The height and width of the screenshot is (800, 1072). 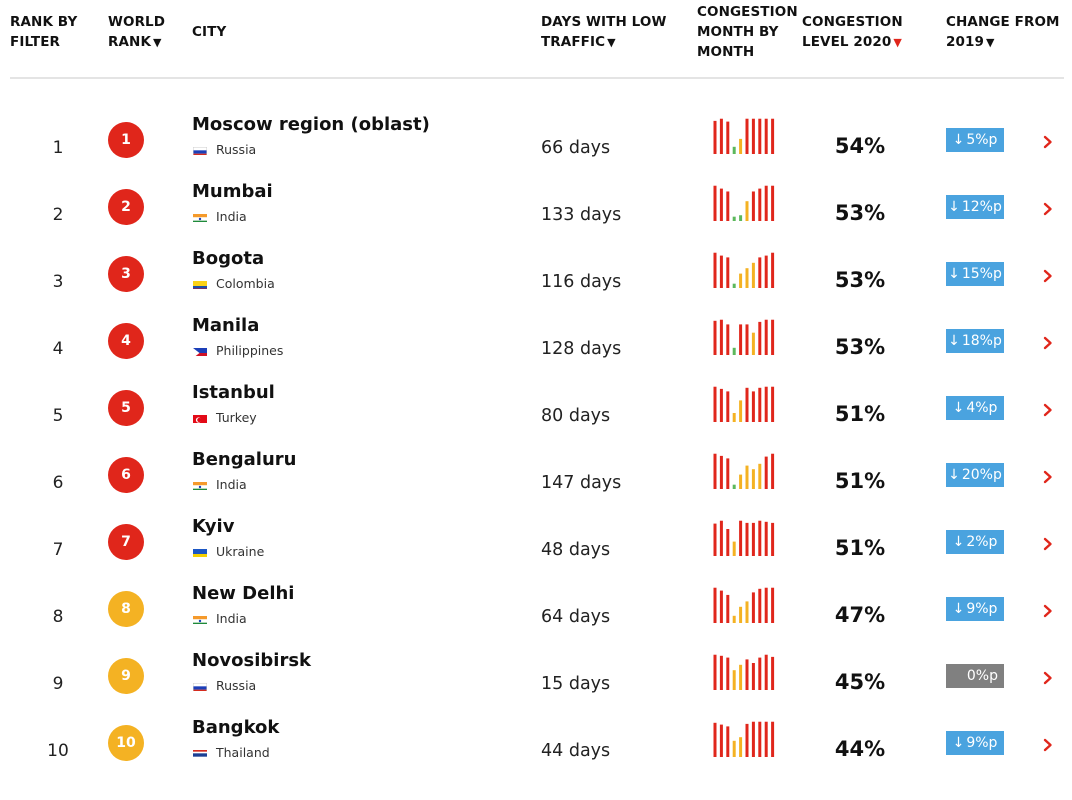 What do you see at coordinates (726, 52) in the screenshot?
I see `header-label: MONTH` at bounding box center [726, 52].